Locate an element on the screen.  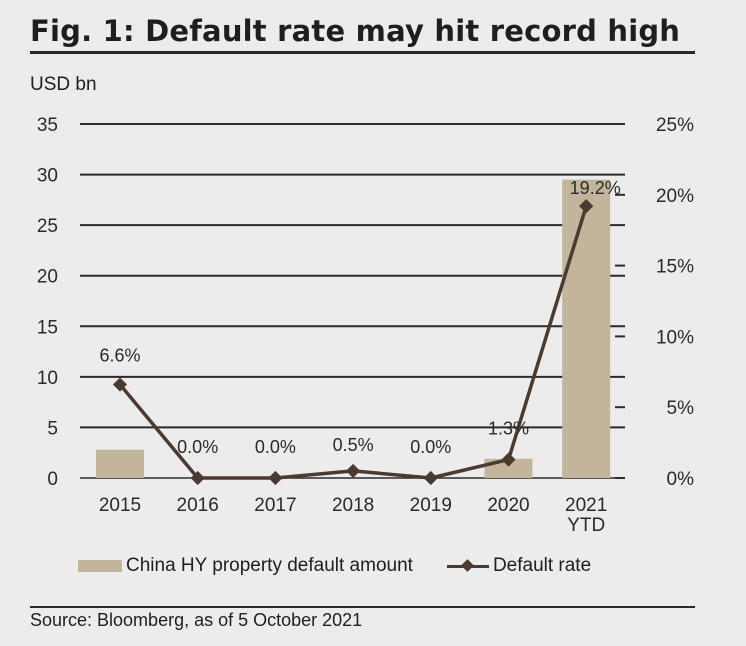
legend-item-bar: China HY property default amount is located at coordinates (245, 566).